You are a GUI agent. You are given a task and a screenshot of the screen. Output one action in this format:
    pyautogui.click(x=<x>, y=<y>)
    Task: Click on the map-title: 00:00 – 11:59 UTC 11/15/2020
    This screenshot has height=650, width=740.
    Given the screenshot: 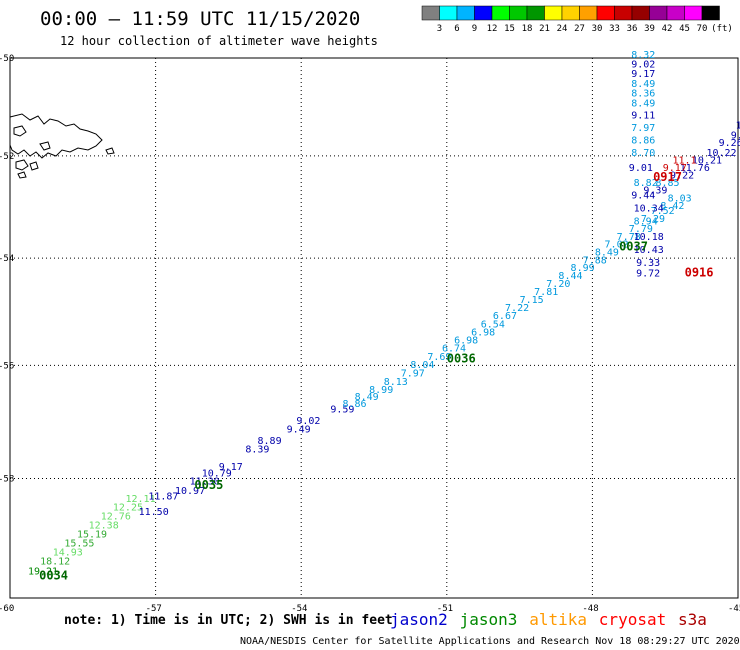 What is the action you would take?
    pyautogui.click(x=200, y=19)
    